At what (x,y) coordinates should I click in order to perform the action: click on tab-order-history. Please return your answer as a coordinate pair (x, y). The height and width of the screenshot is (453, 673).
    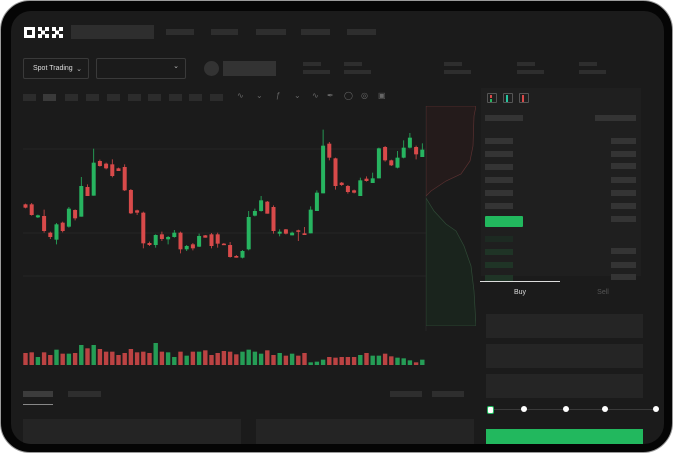
    Looking at the image, I should click on (84, 394).